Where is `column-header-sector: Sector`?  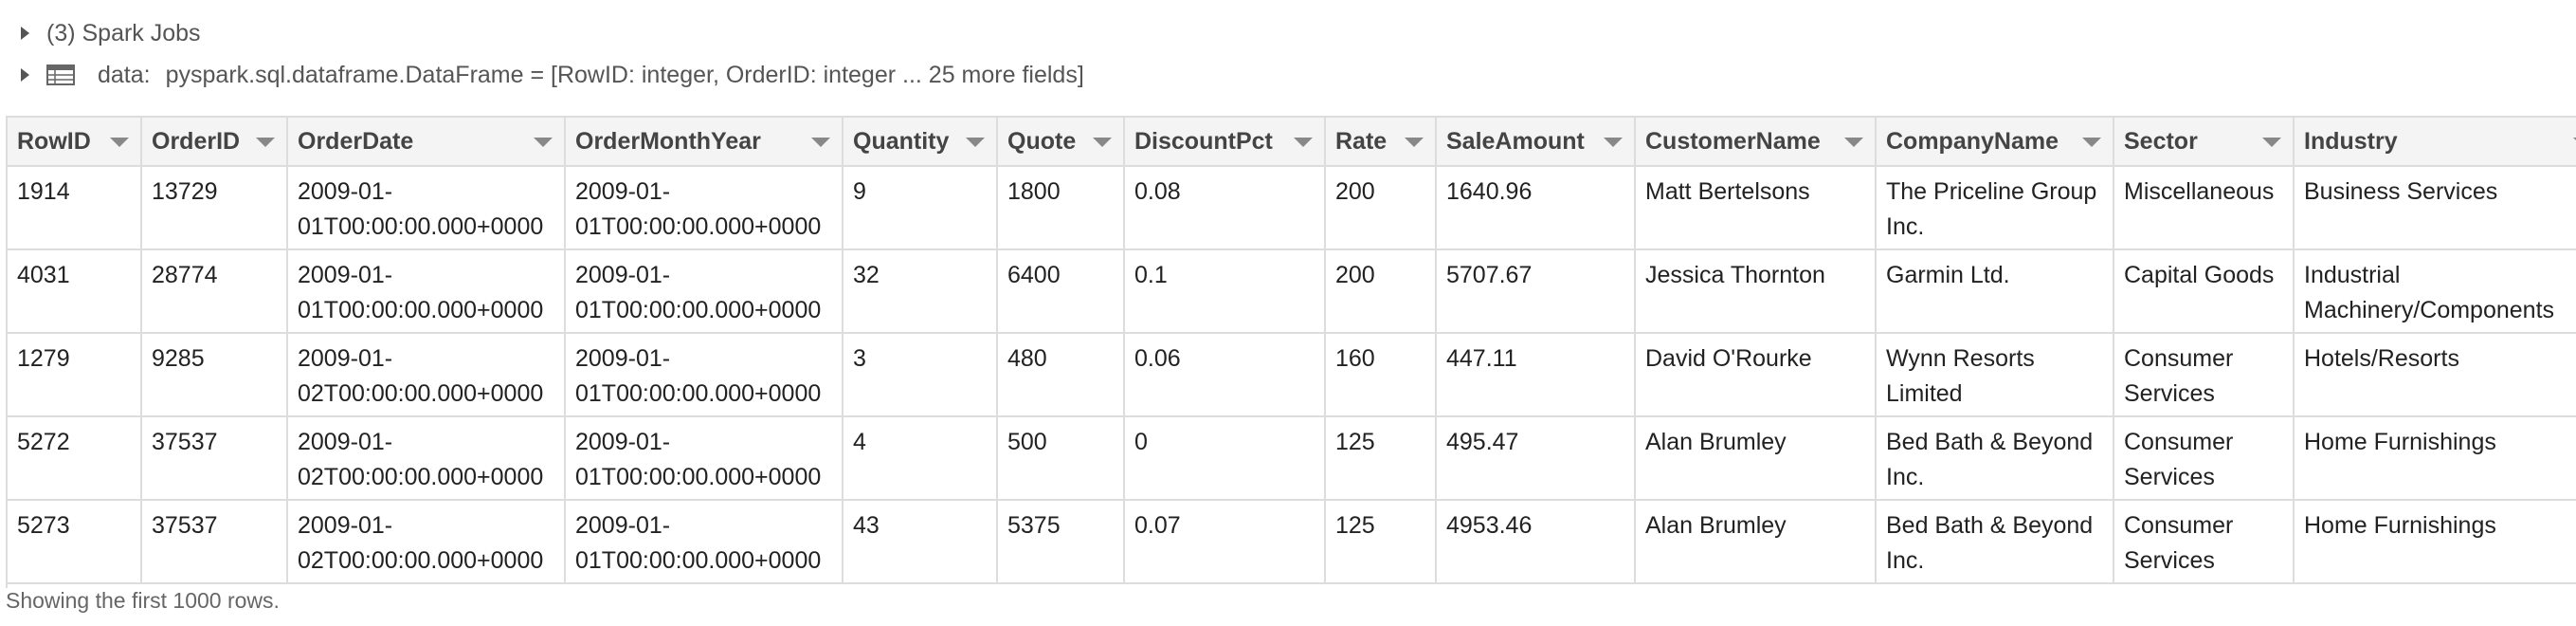 column-header-sector: Sector is located at coordinates (2204, 142).